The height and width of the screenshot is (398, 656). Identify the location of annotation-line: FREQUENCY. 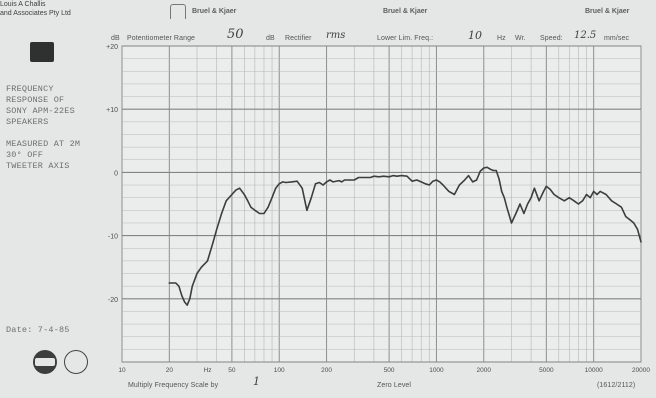
(30, 89).